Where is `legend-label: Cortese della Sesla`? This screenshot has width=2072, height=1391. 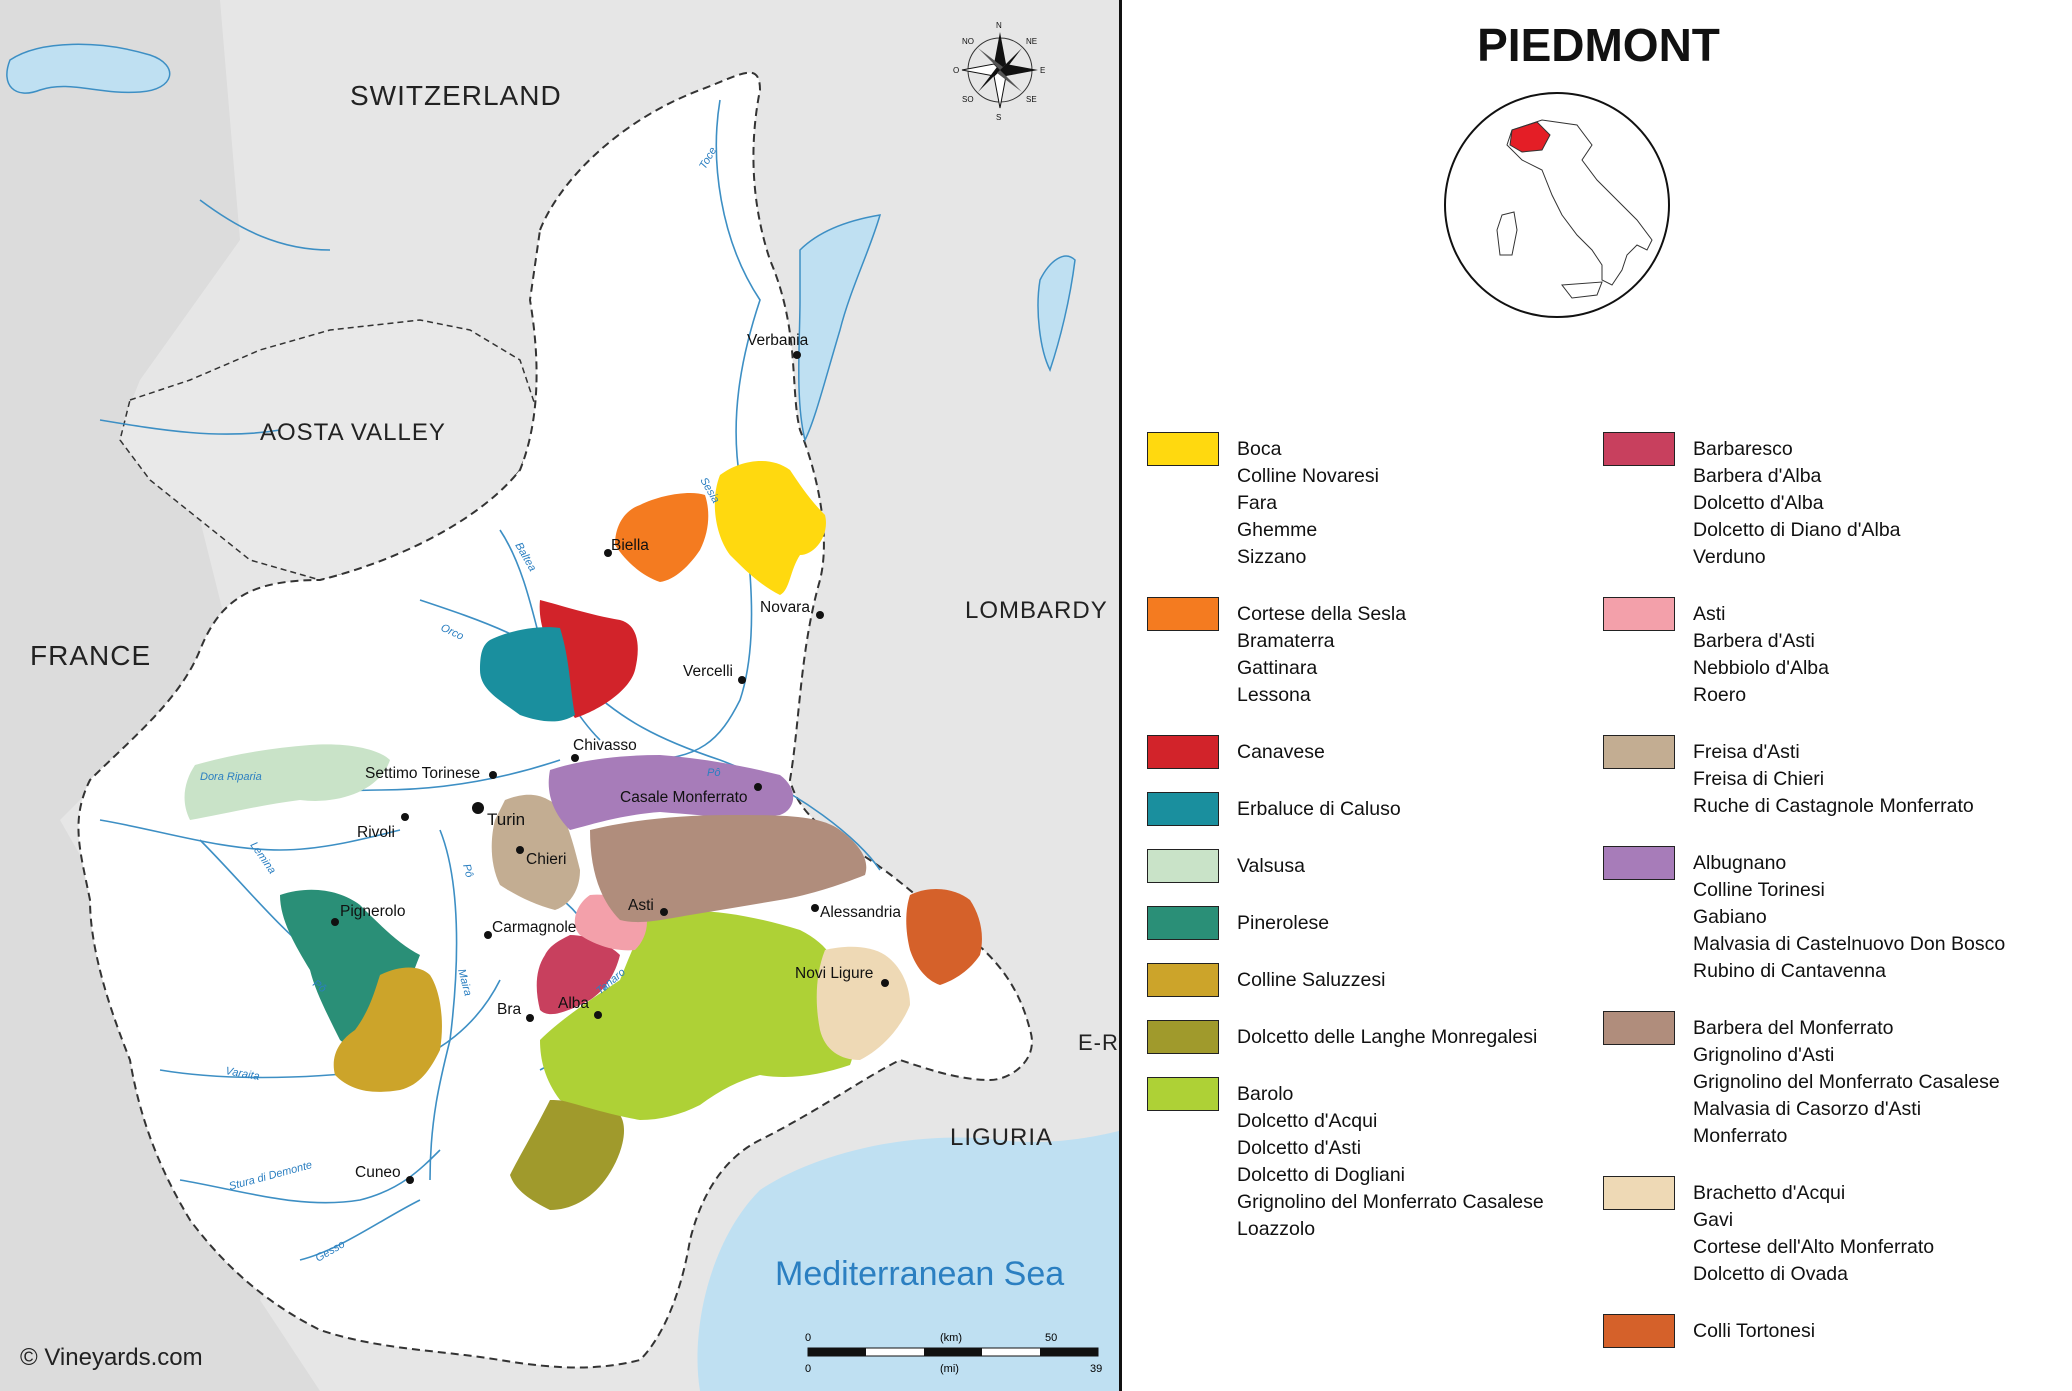 legend-label: Cortese della Sesla is located at coordinates (1322, 614).